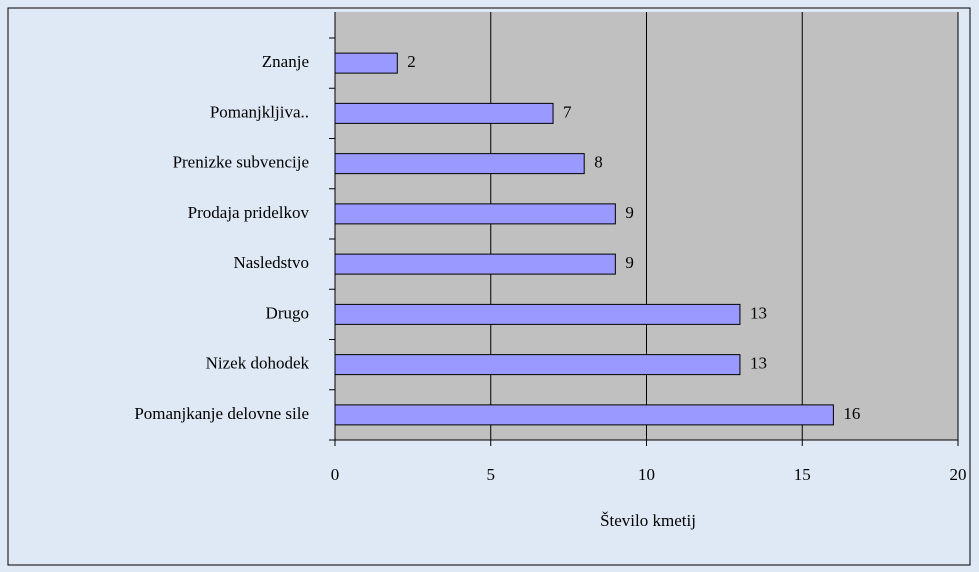 Image resolution: width=979 pixels, height=572 pixels. I want to click on y-tick-label: Pomanjkljiva.., so click(259, 111).